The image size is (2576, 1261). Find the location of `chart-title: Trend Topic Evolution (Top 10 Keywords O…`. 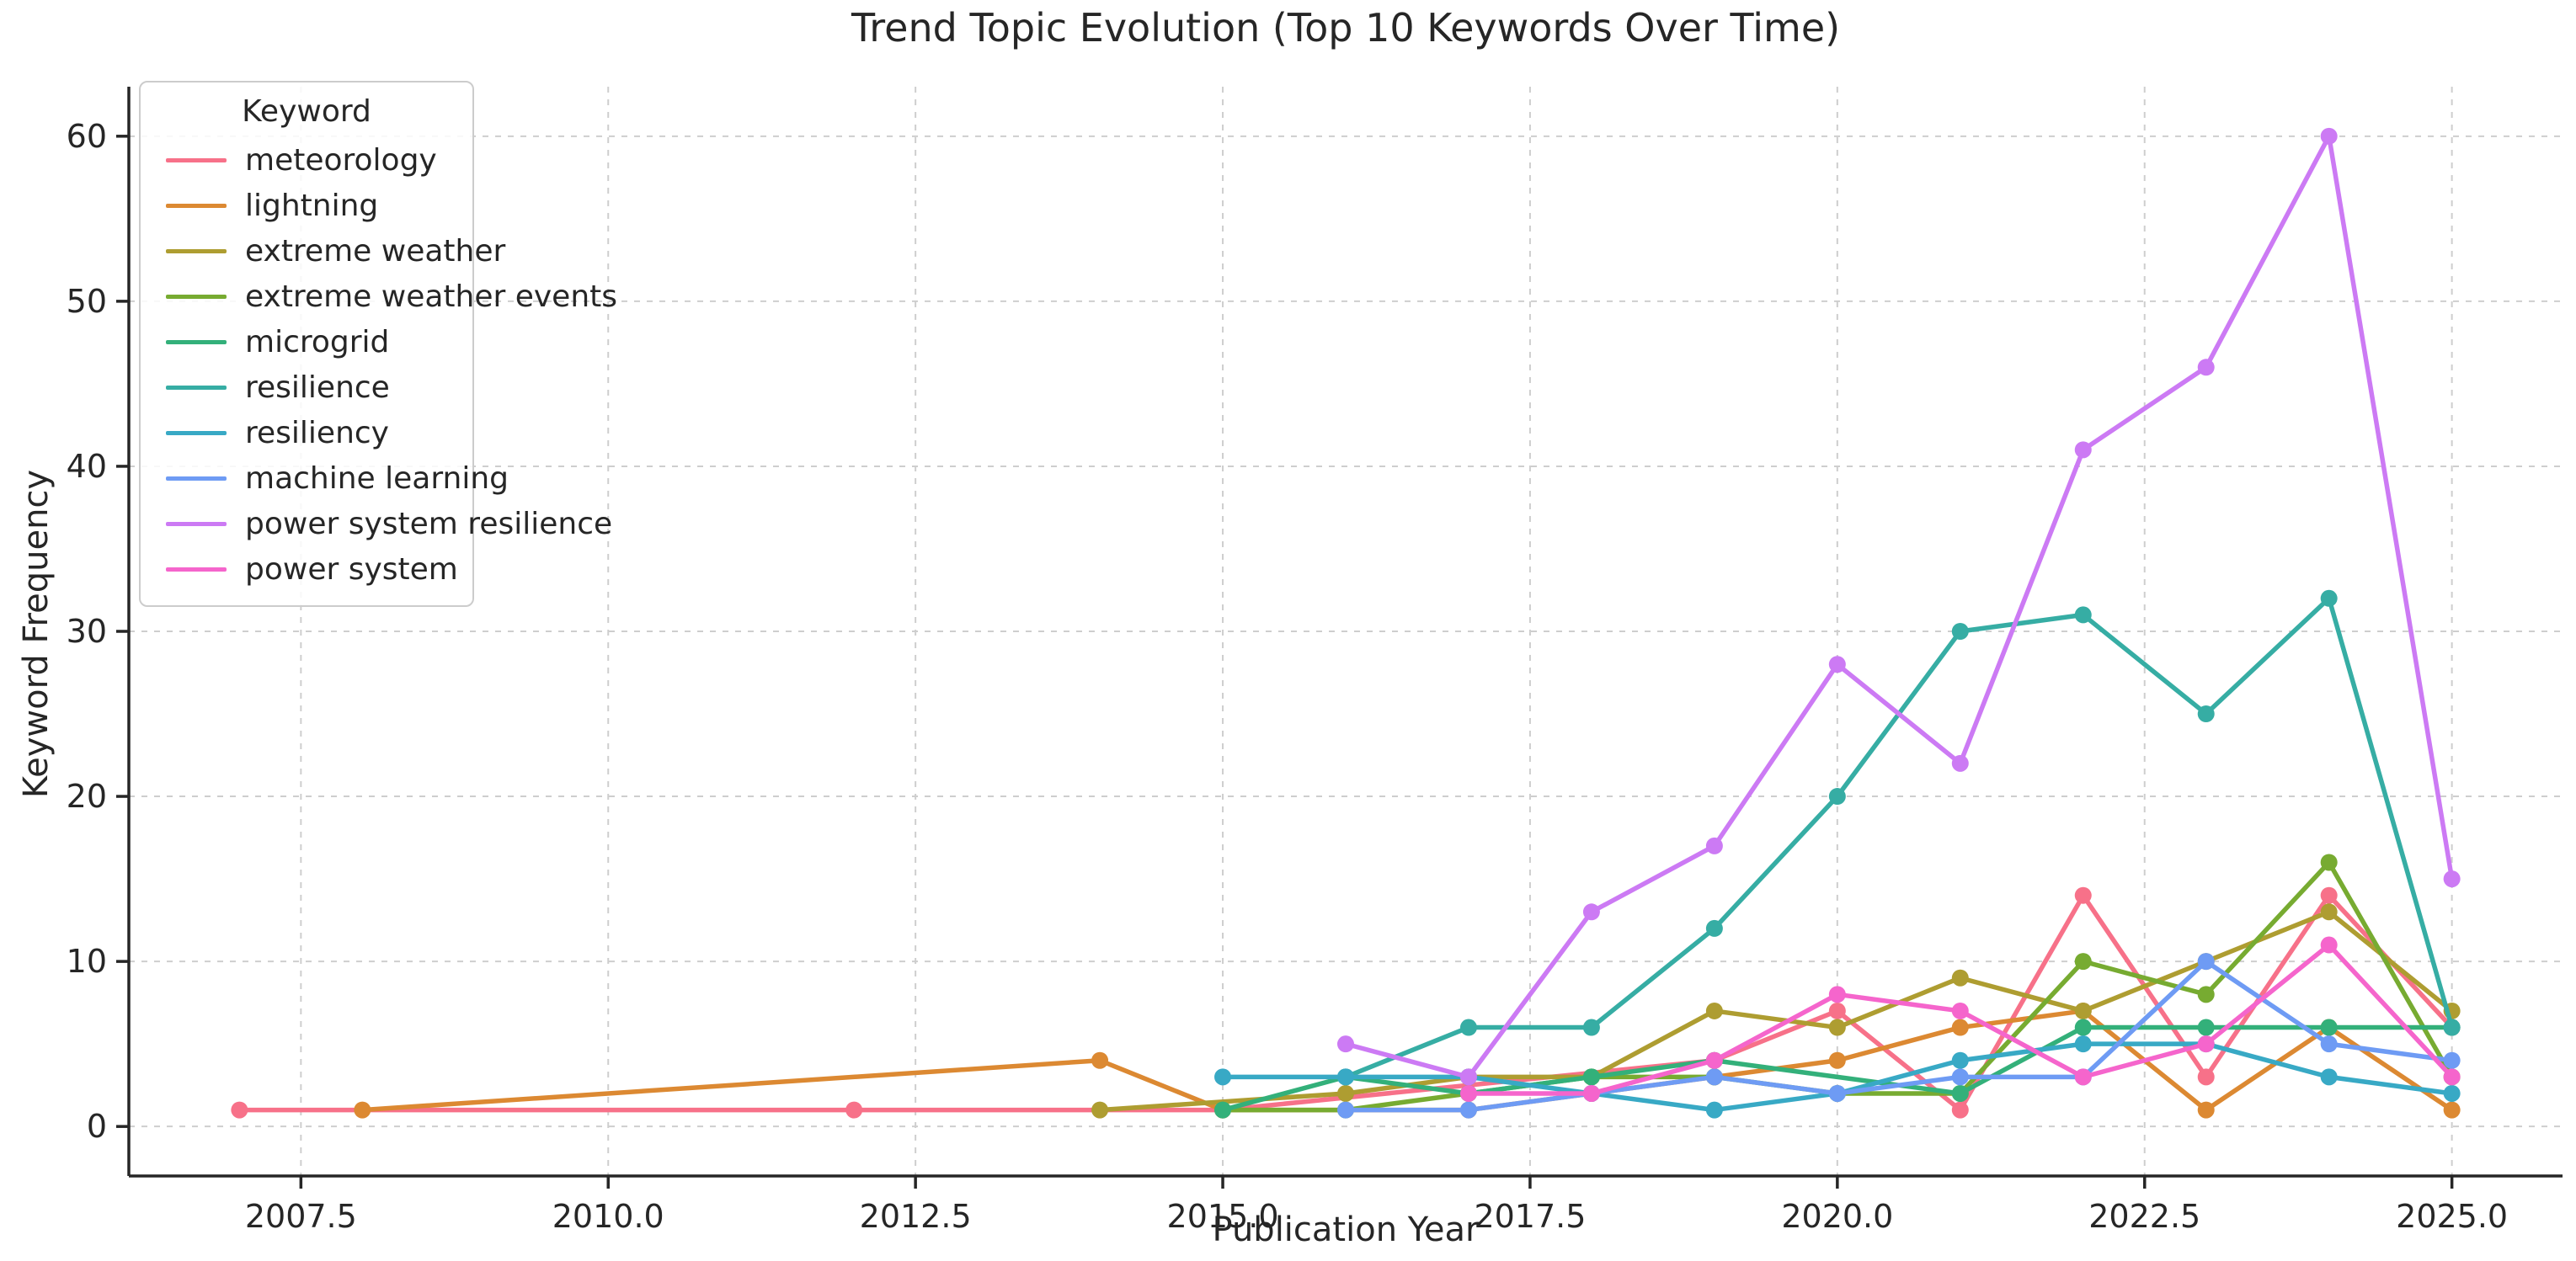

chart-title: Trend Topic Evolution (Top 10 Keywords O… is located at coordinates (1346, 28).